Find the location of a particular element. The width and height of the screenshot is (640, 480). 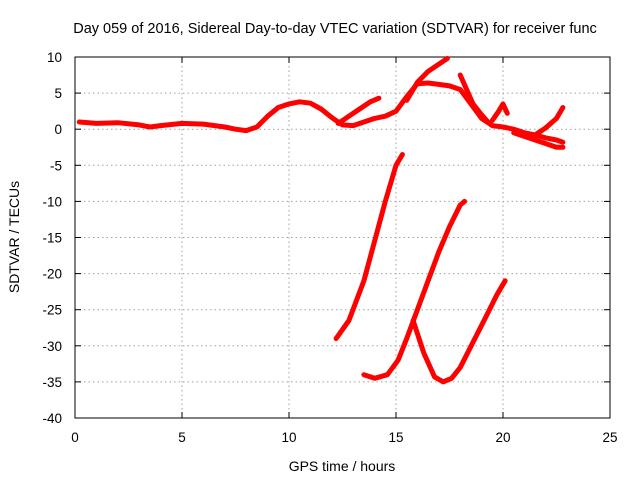

x-tick-label: 15 is located at coordinates (395, 437).